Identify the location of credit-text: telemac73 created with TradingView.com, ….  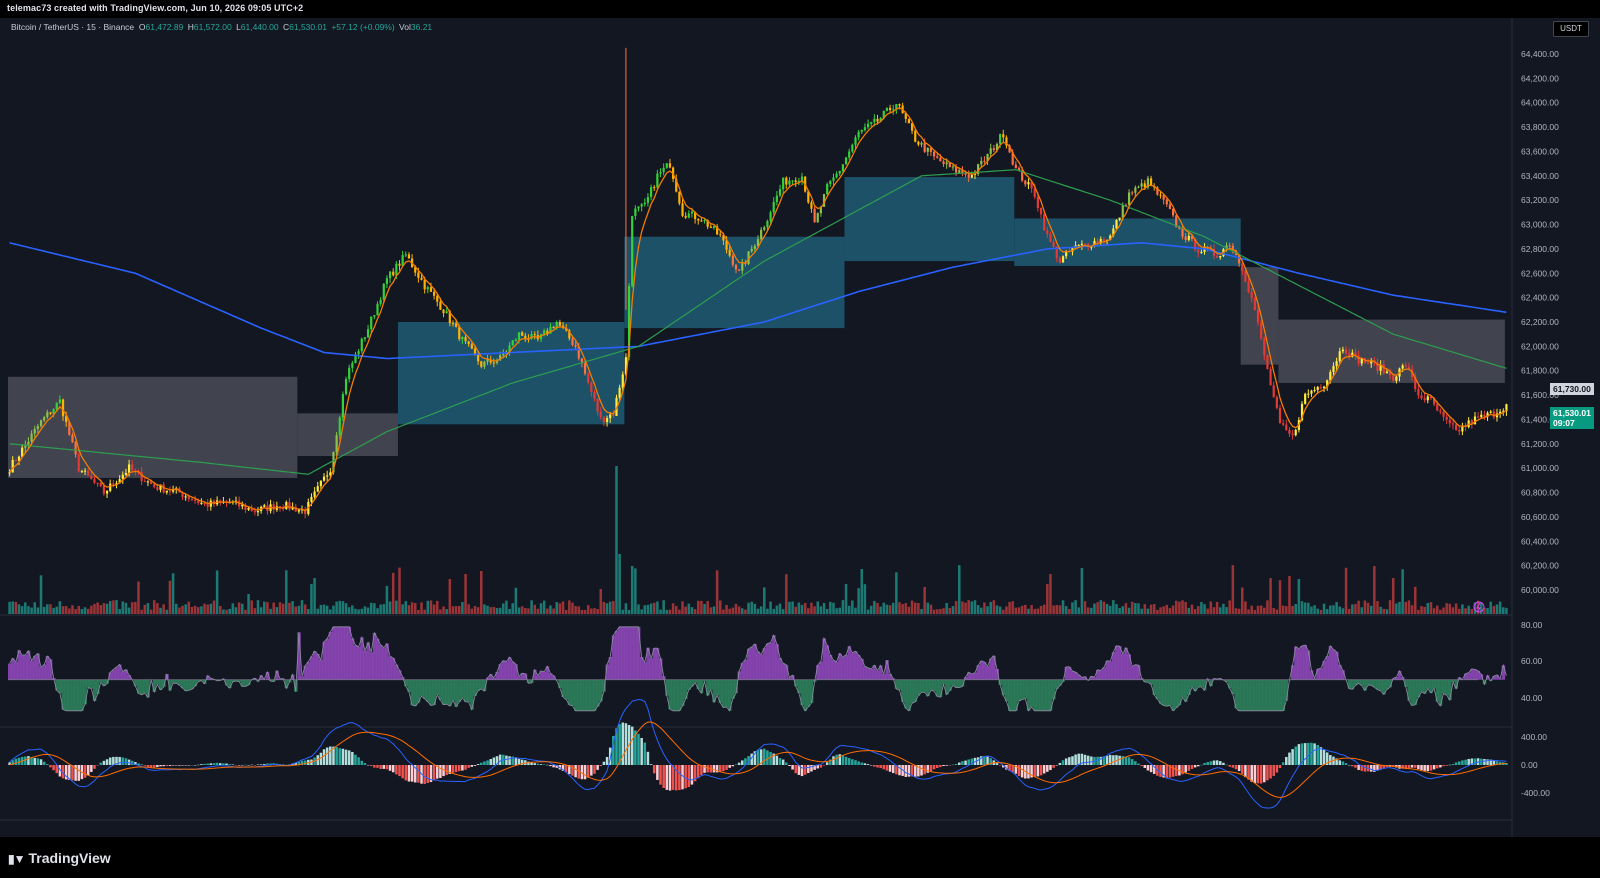
(155, 8).